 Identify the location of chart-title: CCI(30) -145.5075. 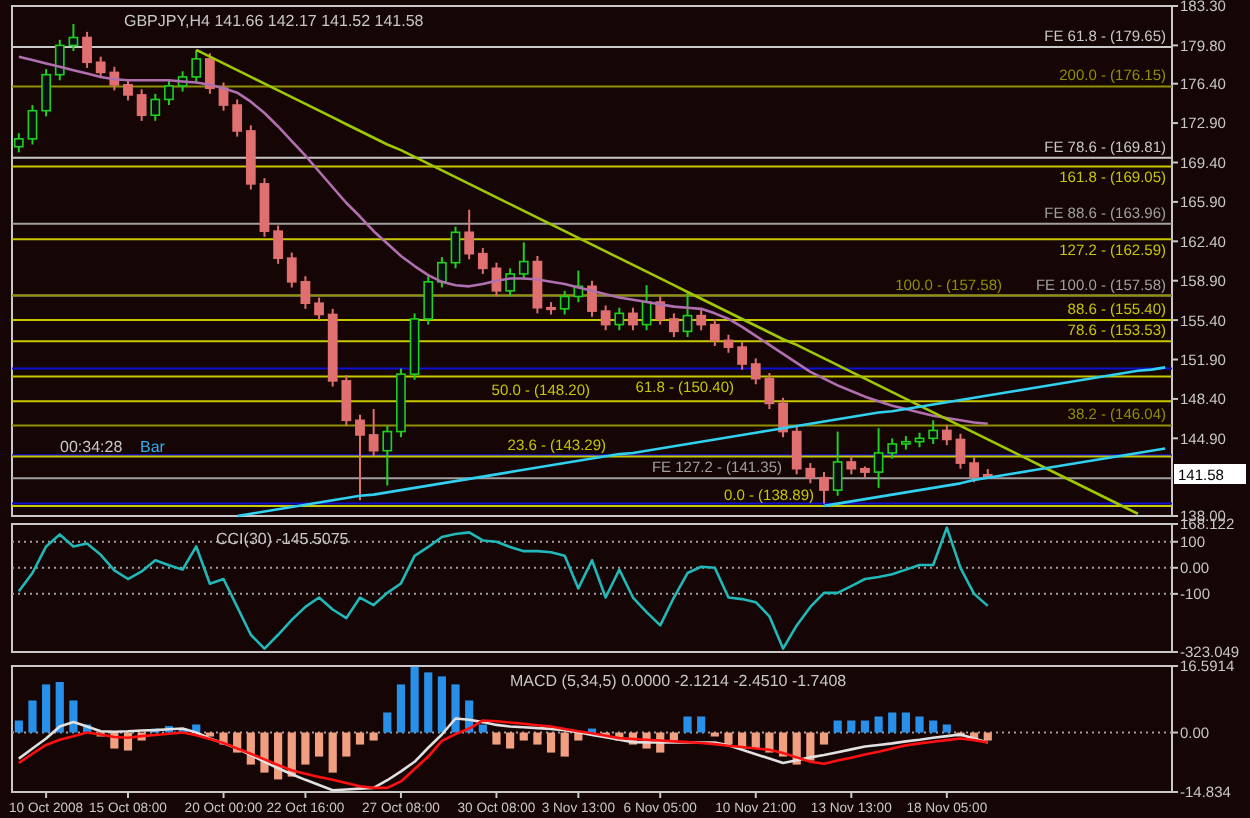
(283, 539).